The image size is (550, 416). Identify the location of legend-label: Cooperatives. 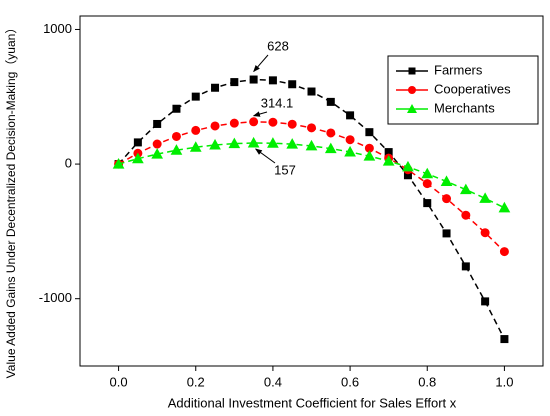
(472, 88).